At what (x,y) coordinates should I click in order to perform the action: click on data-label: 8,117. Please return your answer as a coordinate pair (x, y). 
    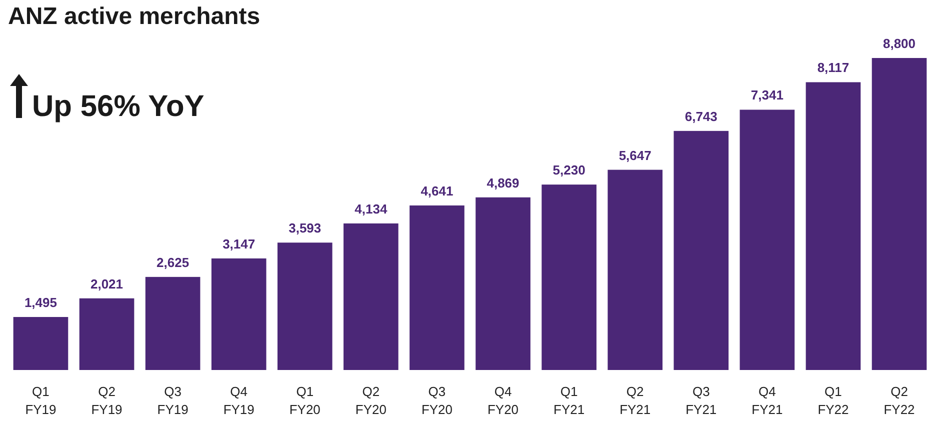
    Looking at the image, I should click on (833, 68).